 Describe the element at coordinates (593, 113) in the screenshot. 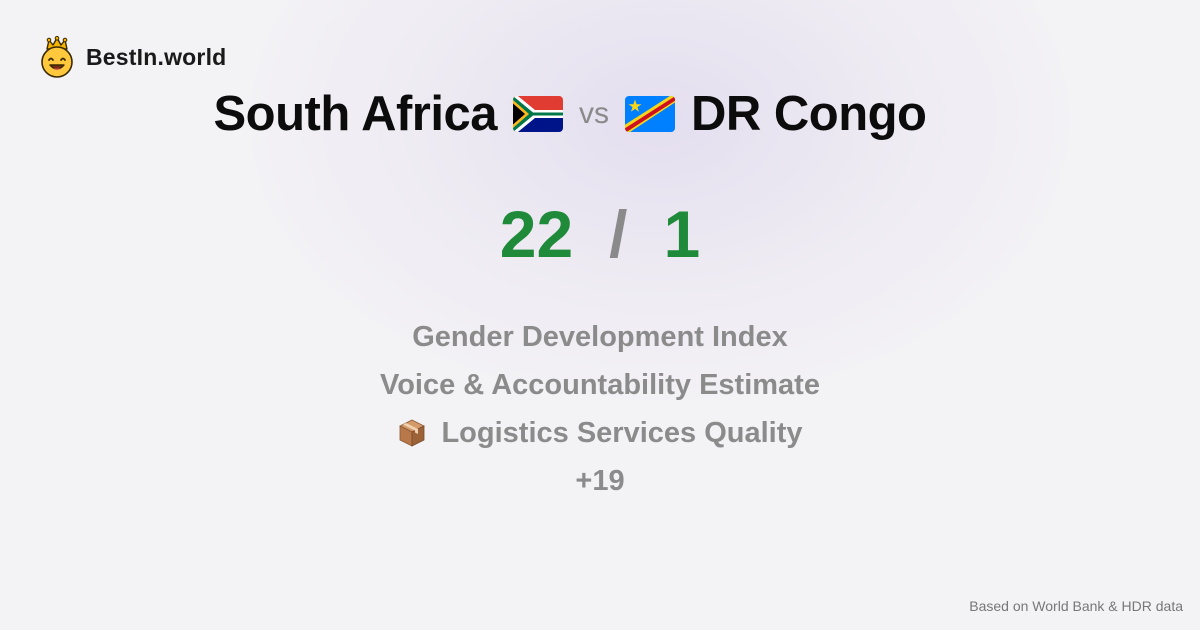

I see `vs-label: vs` at that location.